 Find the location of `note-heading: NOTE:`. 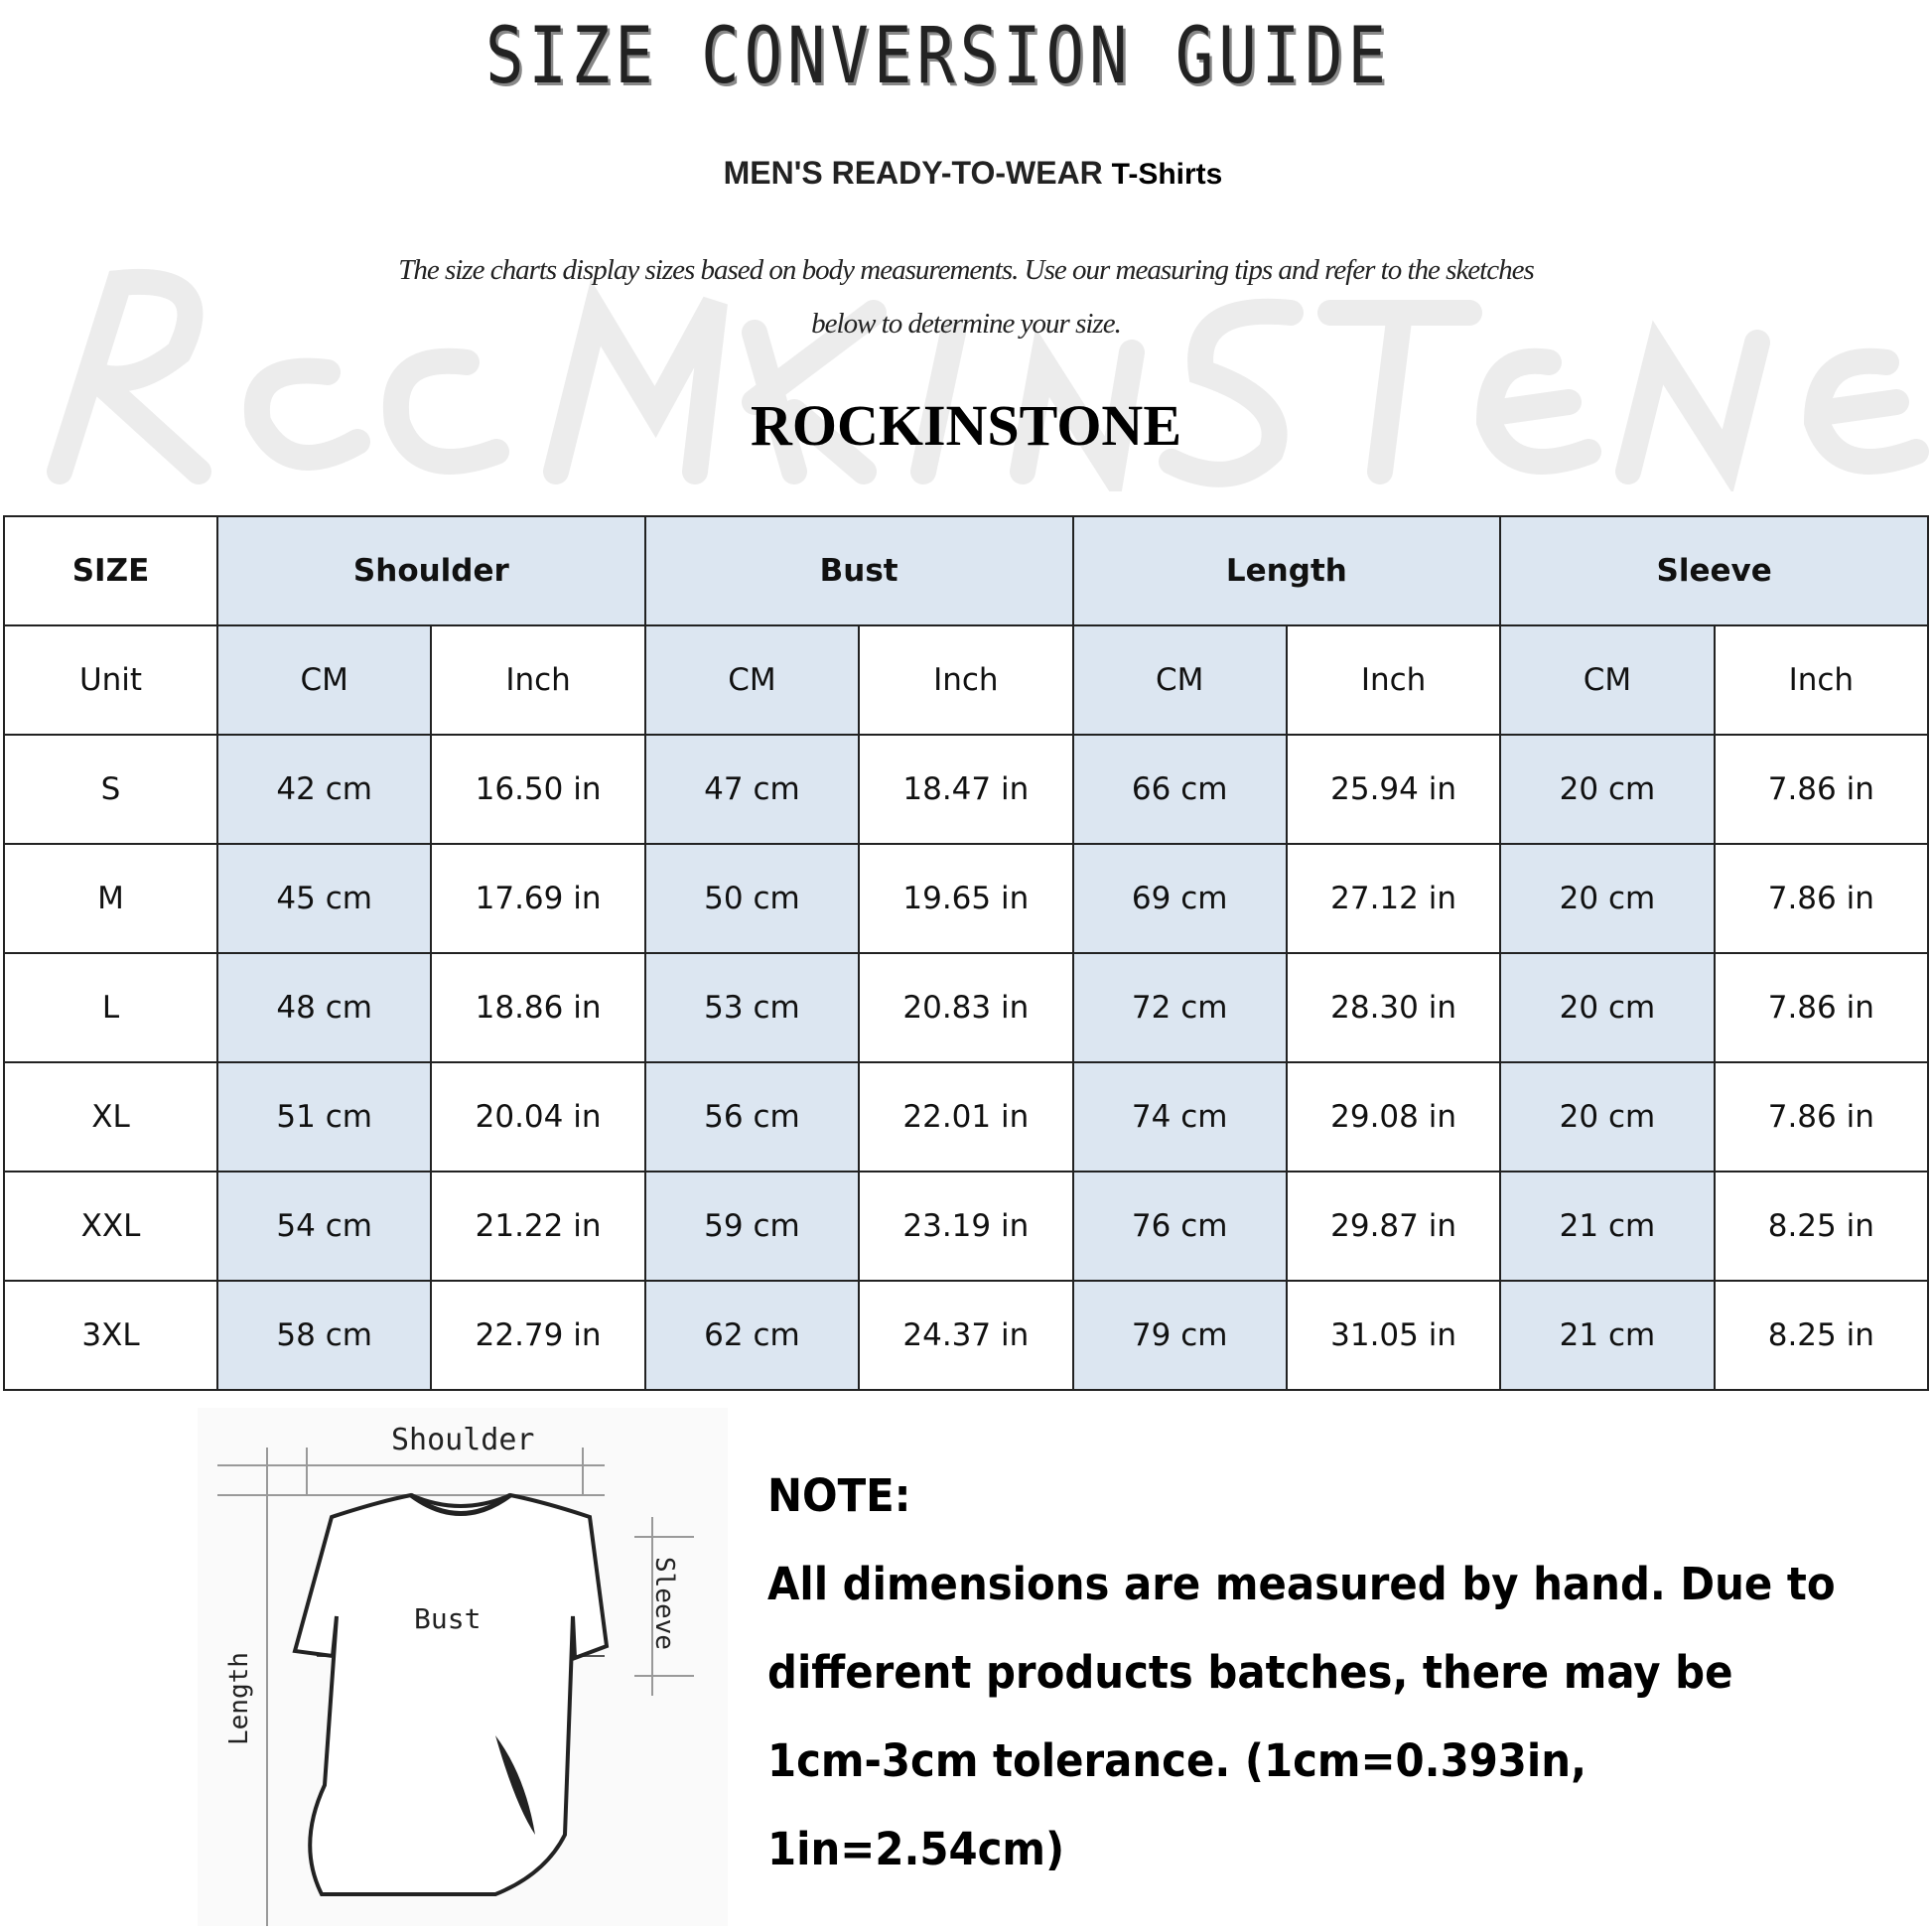

note-heading: NOTE: is located at coordinates (839, 1496).